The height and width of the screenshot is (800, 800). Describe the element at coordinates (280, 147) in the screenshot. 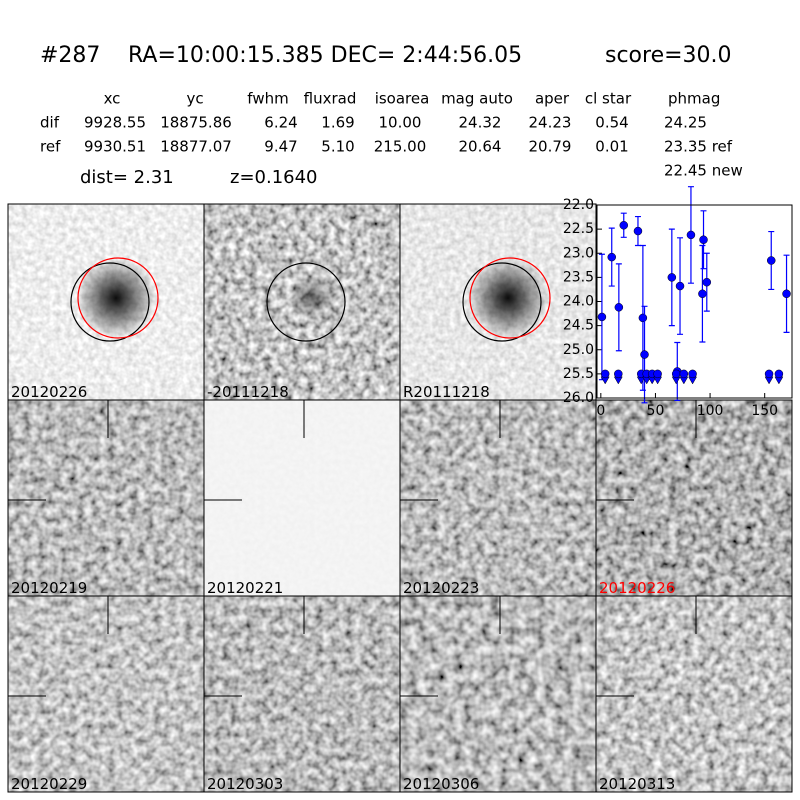

I see `cell: 9.47` at that location.